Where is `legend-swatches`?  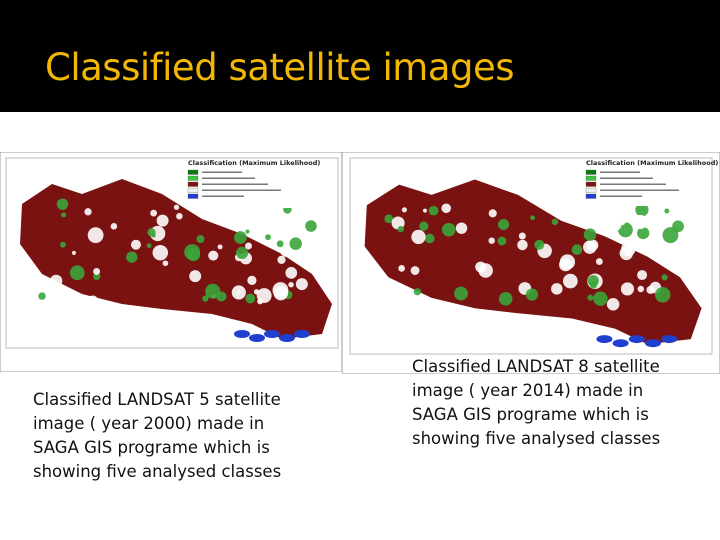 legend-swatches is located at coordinates (632, 184).